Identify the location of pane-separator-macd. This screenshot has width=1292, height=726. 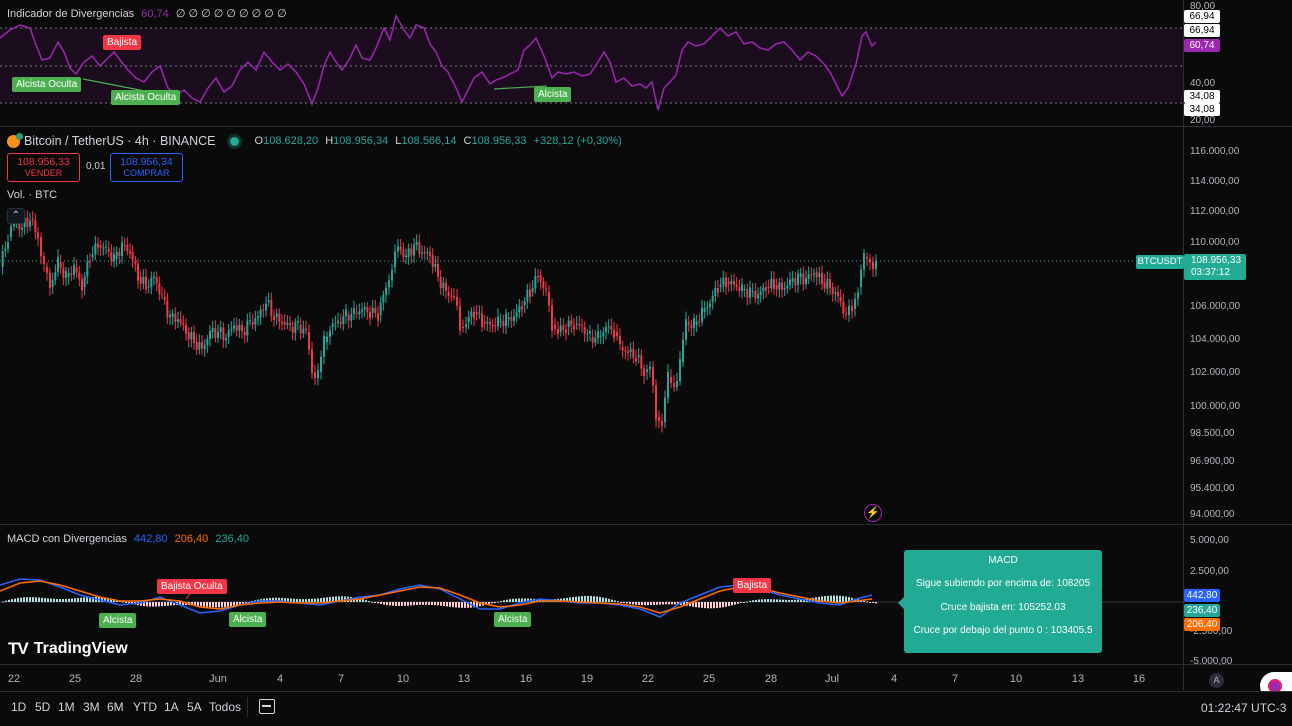
(646, 524).